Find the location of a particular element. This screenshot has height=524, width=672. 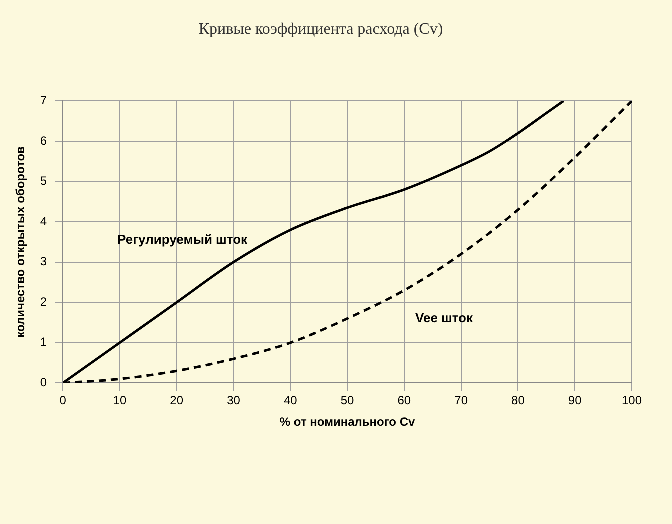

y-tick-label: 5 is located at coordinates (44, 181).